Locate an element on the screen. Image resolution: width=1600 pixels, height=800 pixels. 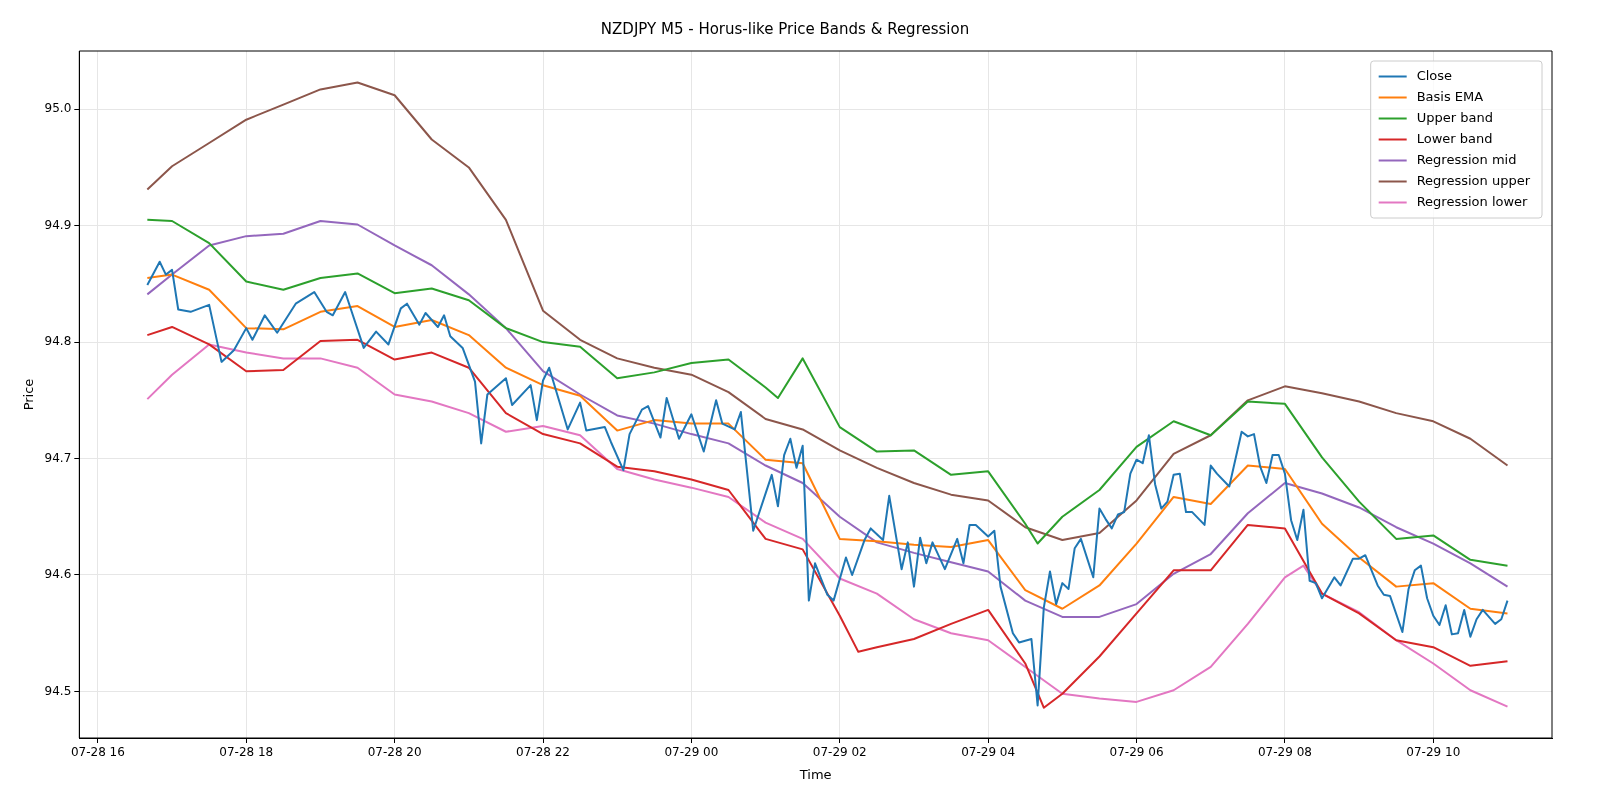
y-tick-label: 95.0 is located at coordinates (58, 108).